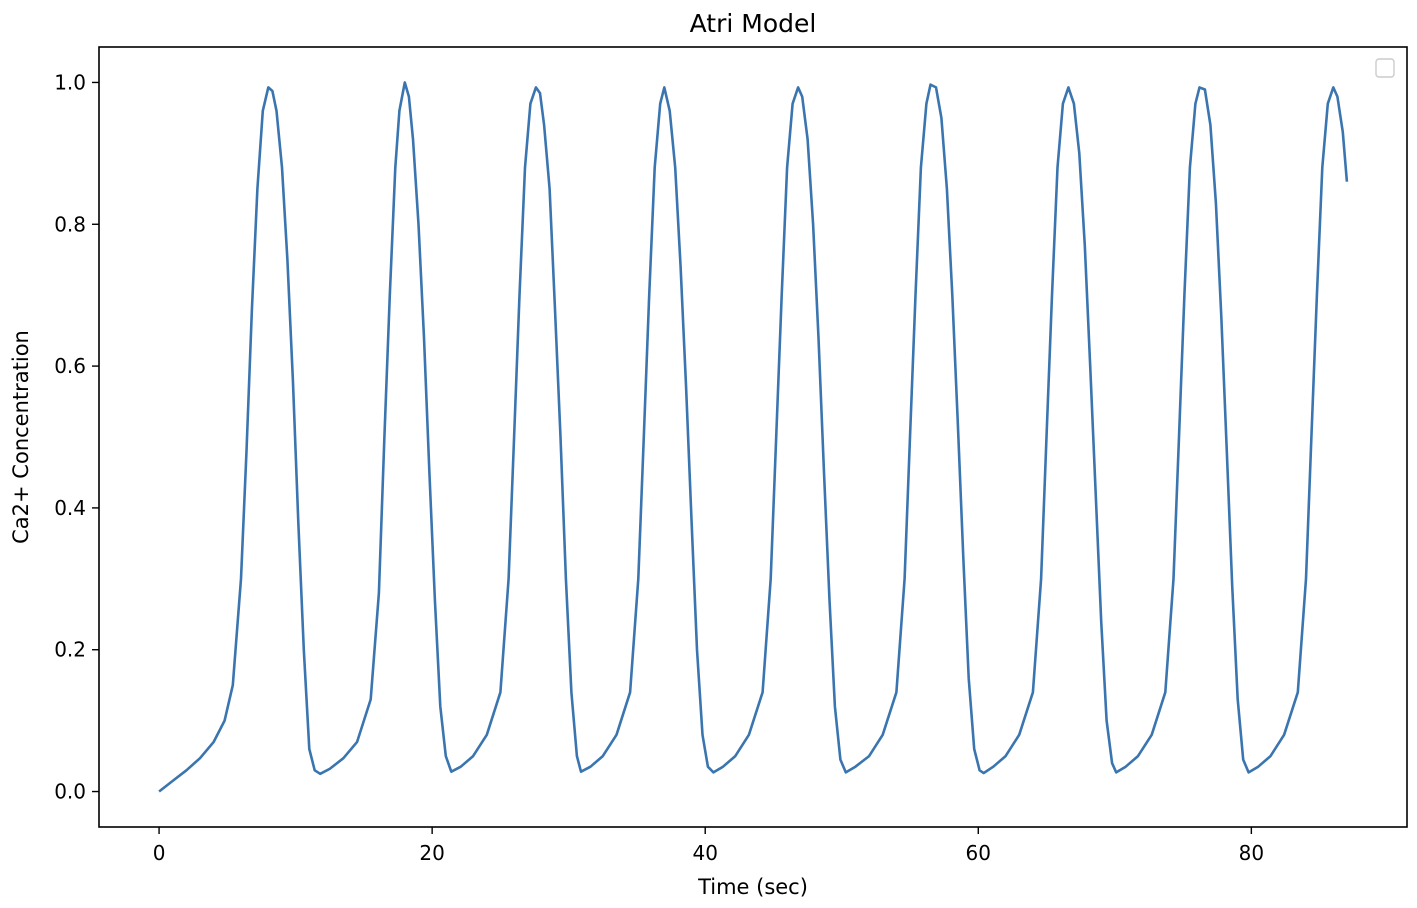 Image resolution: width=1417 pixels, height=908 pixels. What do you see at coordinates (978, 853) in the screenshot?
I see `x-tick-label: 60` at bounding box center [978, 853].